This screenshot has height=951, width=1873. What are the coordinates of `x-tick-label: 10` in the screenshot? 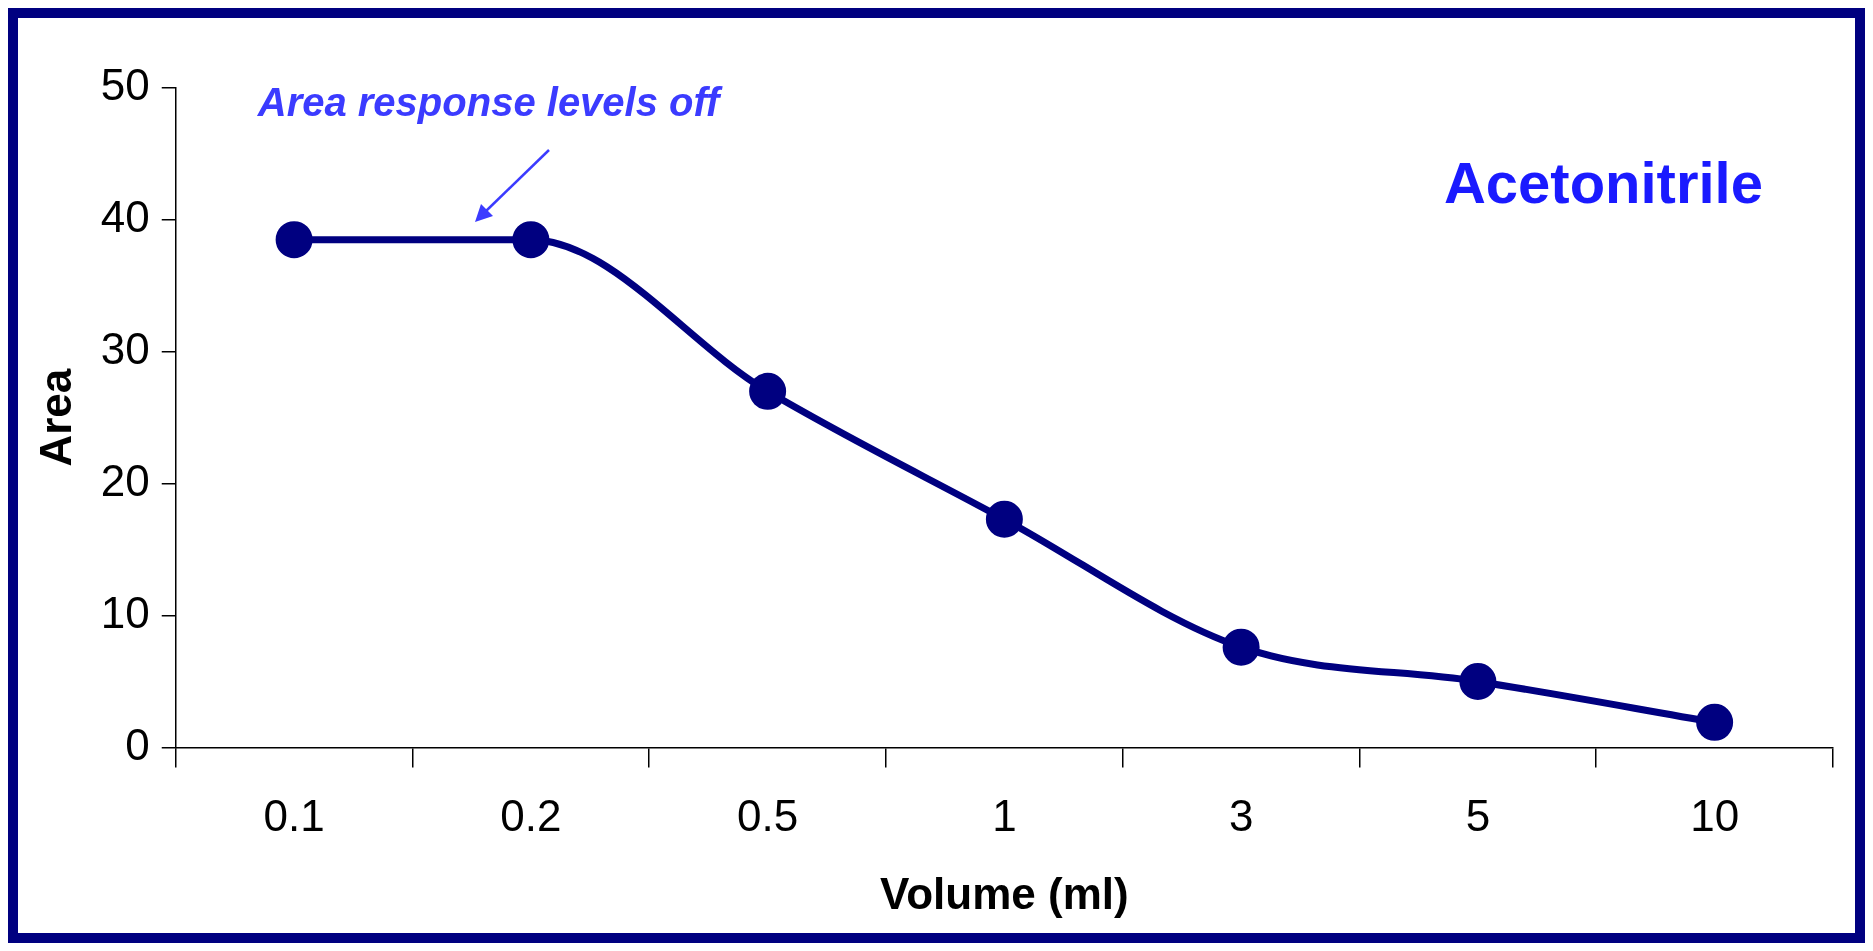 It's located at (1715, 815).